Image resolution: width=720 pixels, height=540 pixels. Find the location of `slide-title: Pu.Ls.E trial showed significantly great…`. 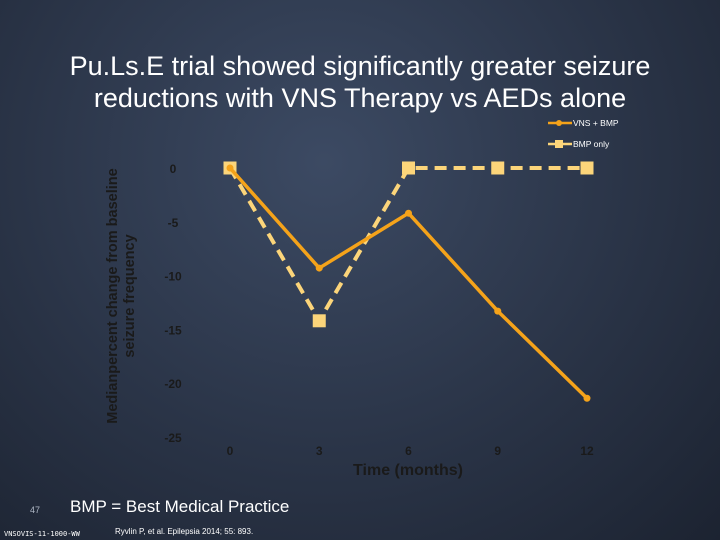

slide-title: Pu.Ls.E trial showed significantly great… is located at coordinates (360, 82).